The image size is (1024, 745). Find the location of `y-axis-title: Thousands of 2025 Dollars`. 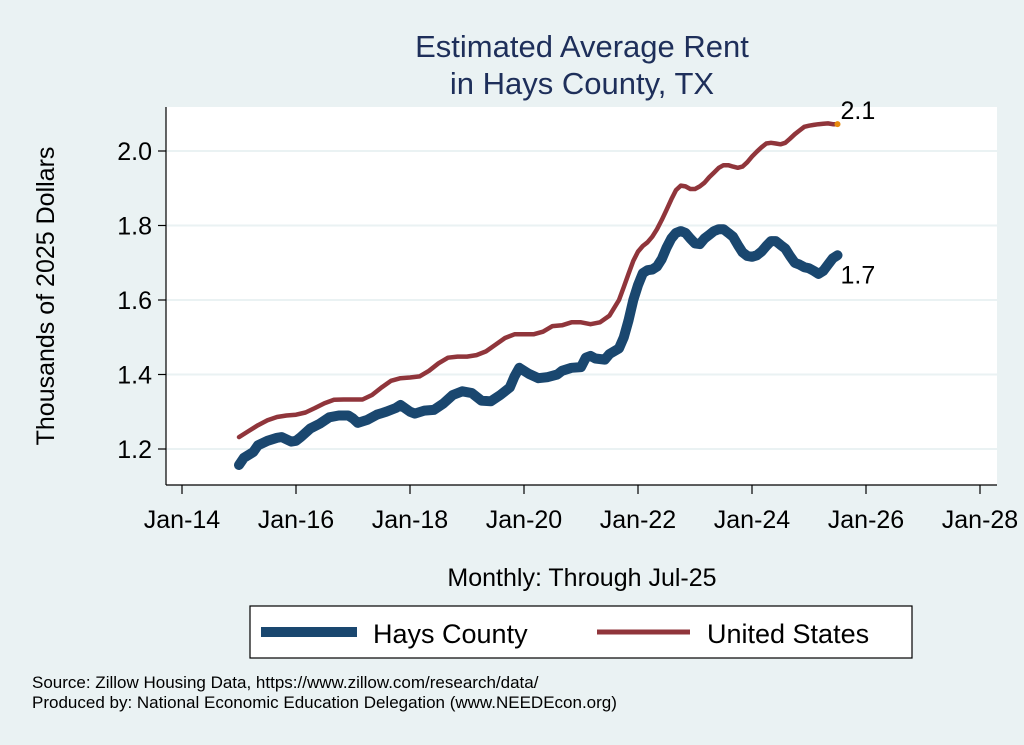

y-axis-title: Thousands of 2025 Dollars is located at coordinates (46, 296).